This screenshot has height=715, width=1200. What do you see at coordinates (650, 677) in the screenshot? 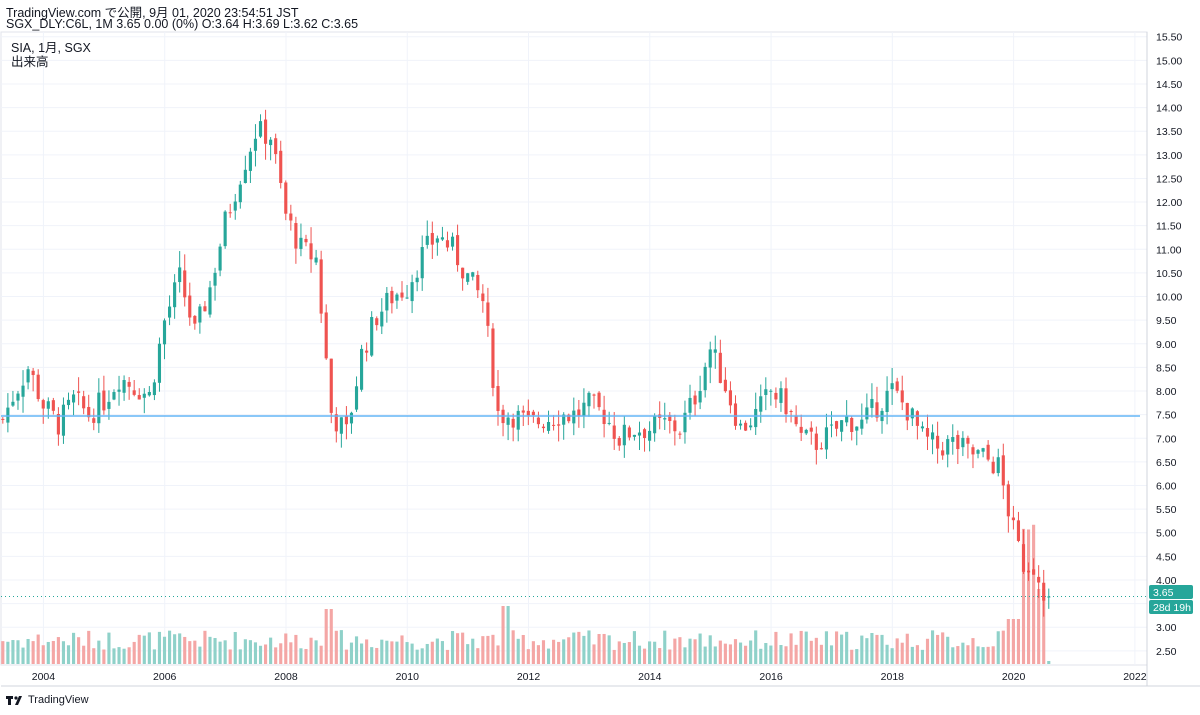
I see `time-tick-label: 2014` at bounding box center [650, 677].